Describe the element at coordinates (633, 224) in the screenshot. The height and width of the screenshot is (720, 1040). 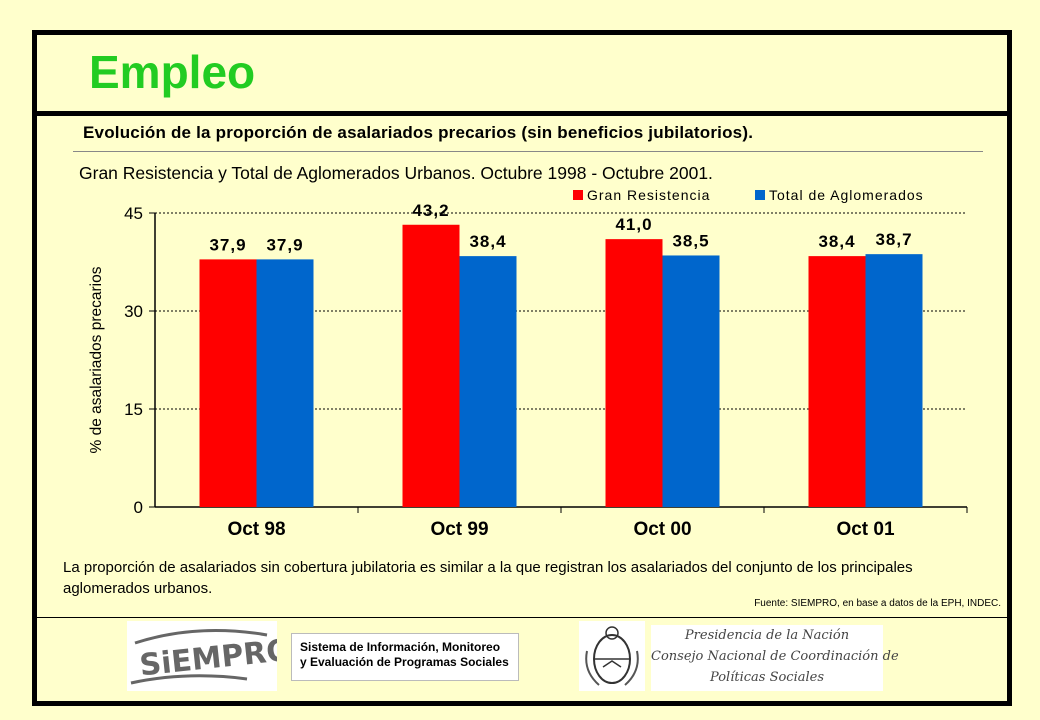
I see `data-label: 41,0` at that location.